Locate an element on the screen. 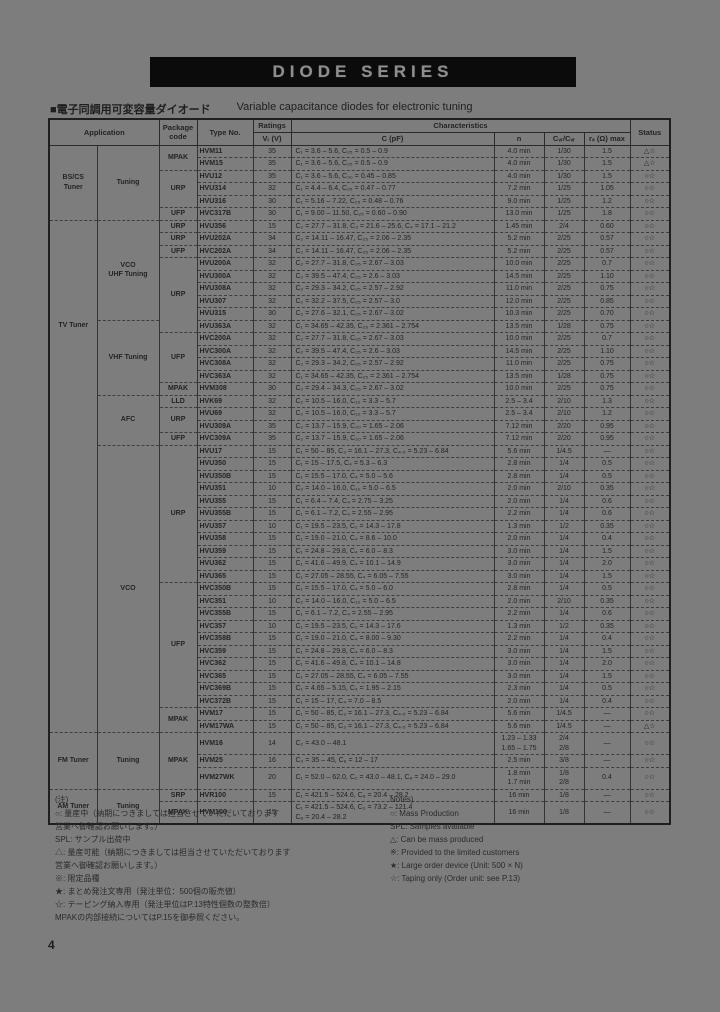  cell-n: 3.0 min is located at coordinates (519, 676).